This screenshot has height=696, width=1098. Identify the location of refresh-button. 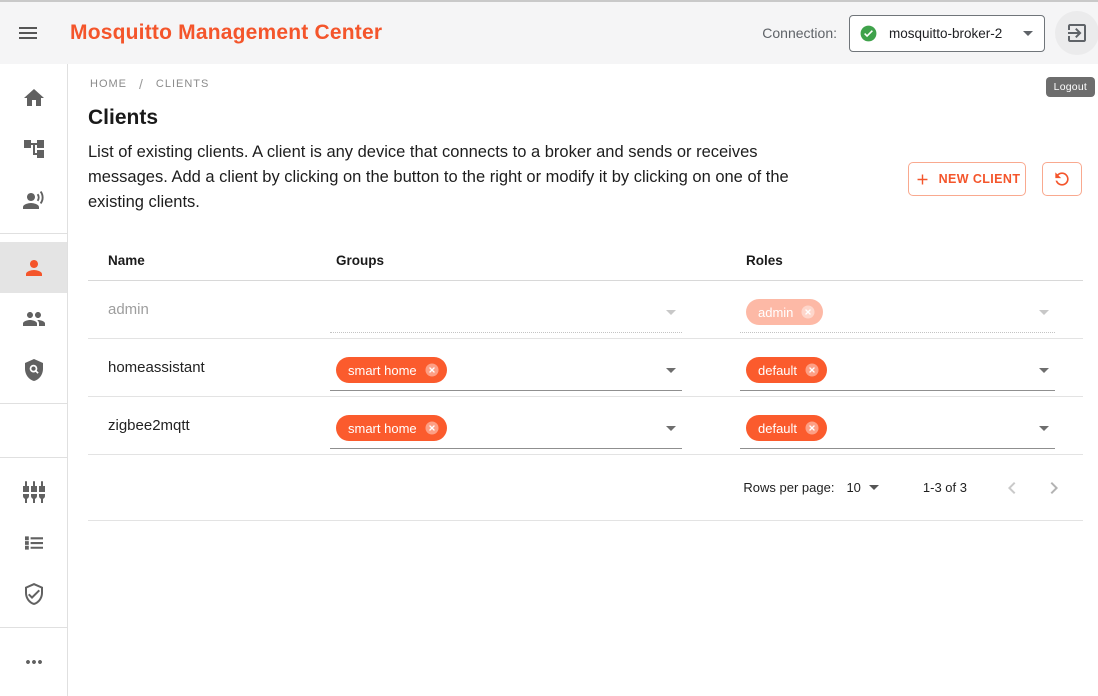
(1062, 179).